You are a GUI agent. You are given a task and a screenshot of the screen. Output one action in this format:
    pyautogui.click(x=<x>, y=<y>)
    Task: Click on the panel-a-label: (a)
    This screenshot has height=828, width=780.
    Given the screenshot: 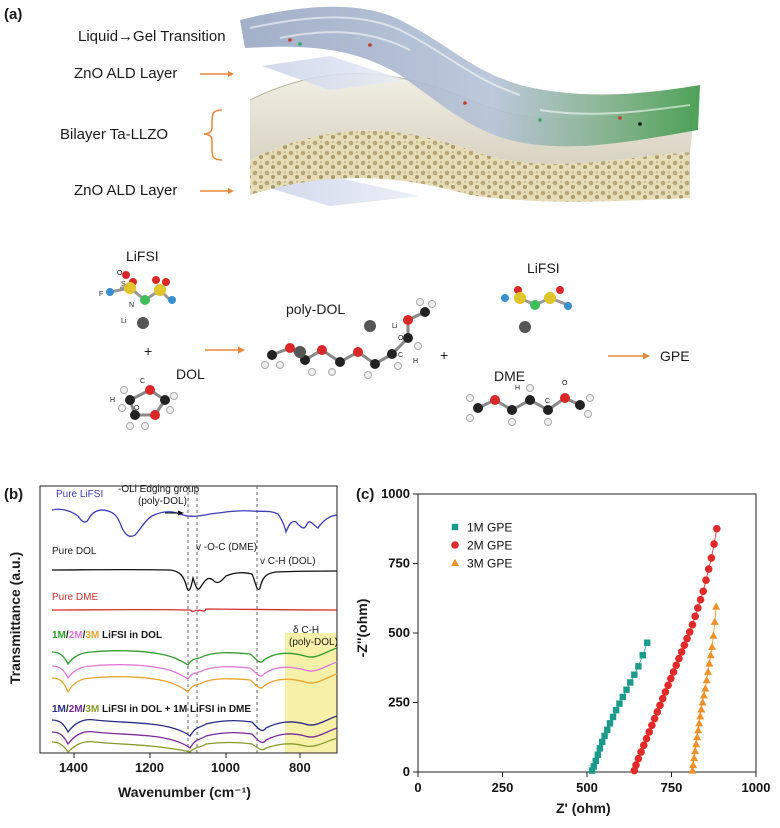 What is the action you would take?
    pyautogui.click(x=13, y=14)
    